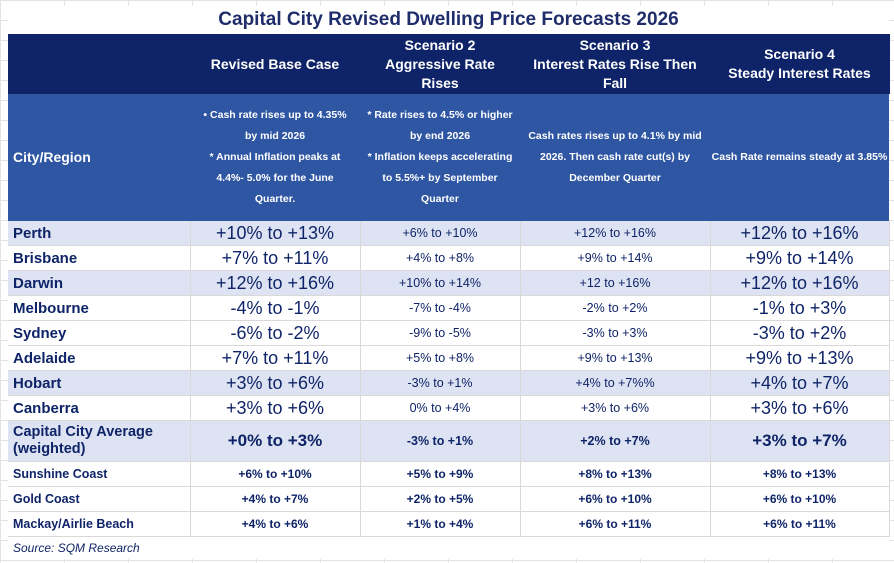  Describe the element at coordinates (99, 64) in the screenshot. I see `header-corner` at that location.